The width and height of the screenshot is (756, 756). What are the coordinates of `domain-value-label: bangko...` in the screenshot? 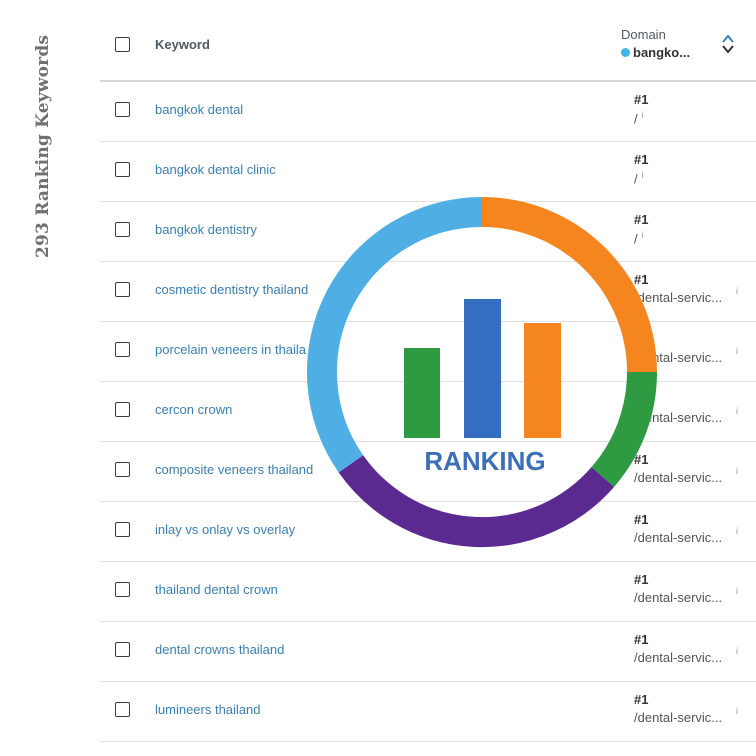 It's located at (662, 52).